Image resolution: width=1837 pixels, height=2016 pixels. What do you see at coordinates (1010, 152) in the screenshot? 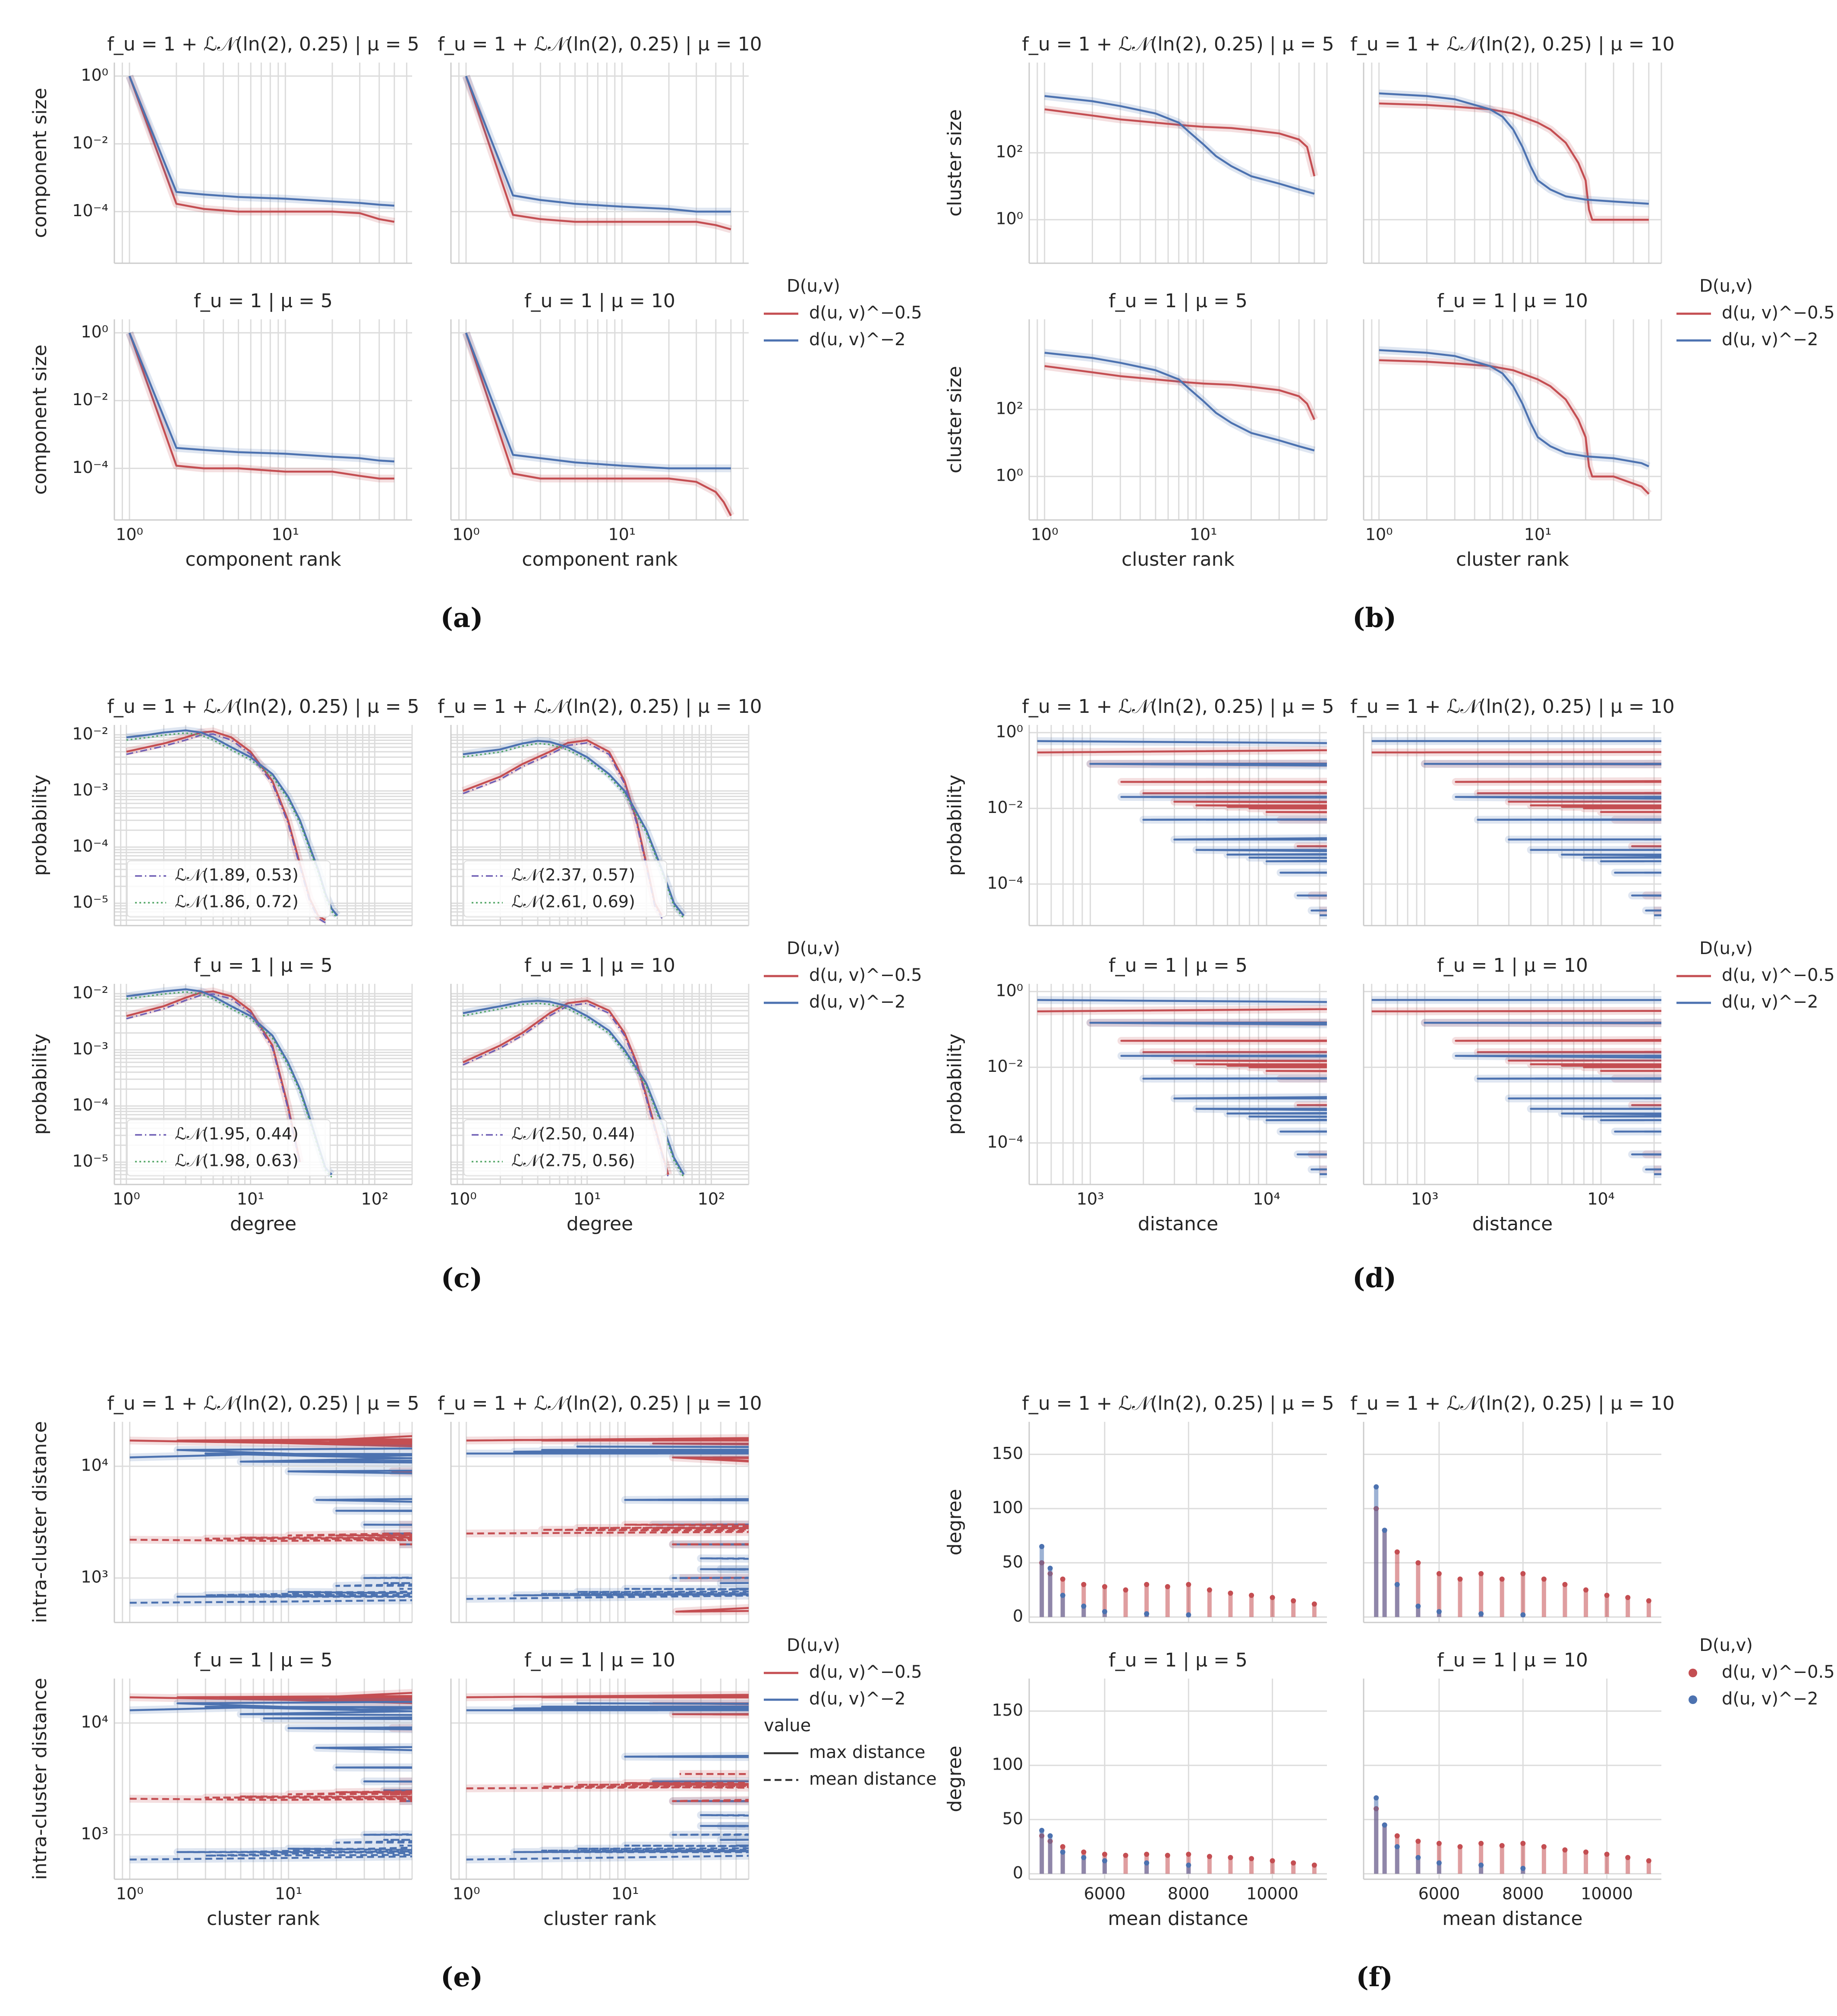
I see `y-tick-label: 10²` at bounding box center [1010, 152].